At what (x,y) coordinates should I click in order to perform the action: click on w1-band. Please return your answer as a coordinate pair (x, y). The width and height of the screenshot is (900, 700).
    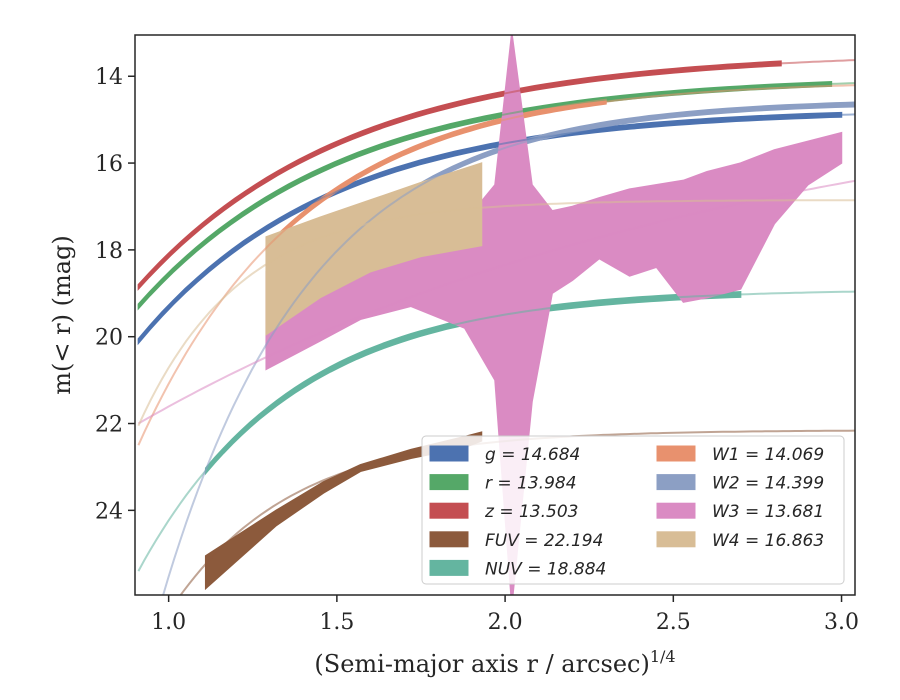
    Looking at the image, I should click on (436, 175).